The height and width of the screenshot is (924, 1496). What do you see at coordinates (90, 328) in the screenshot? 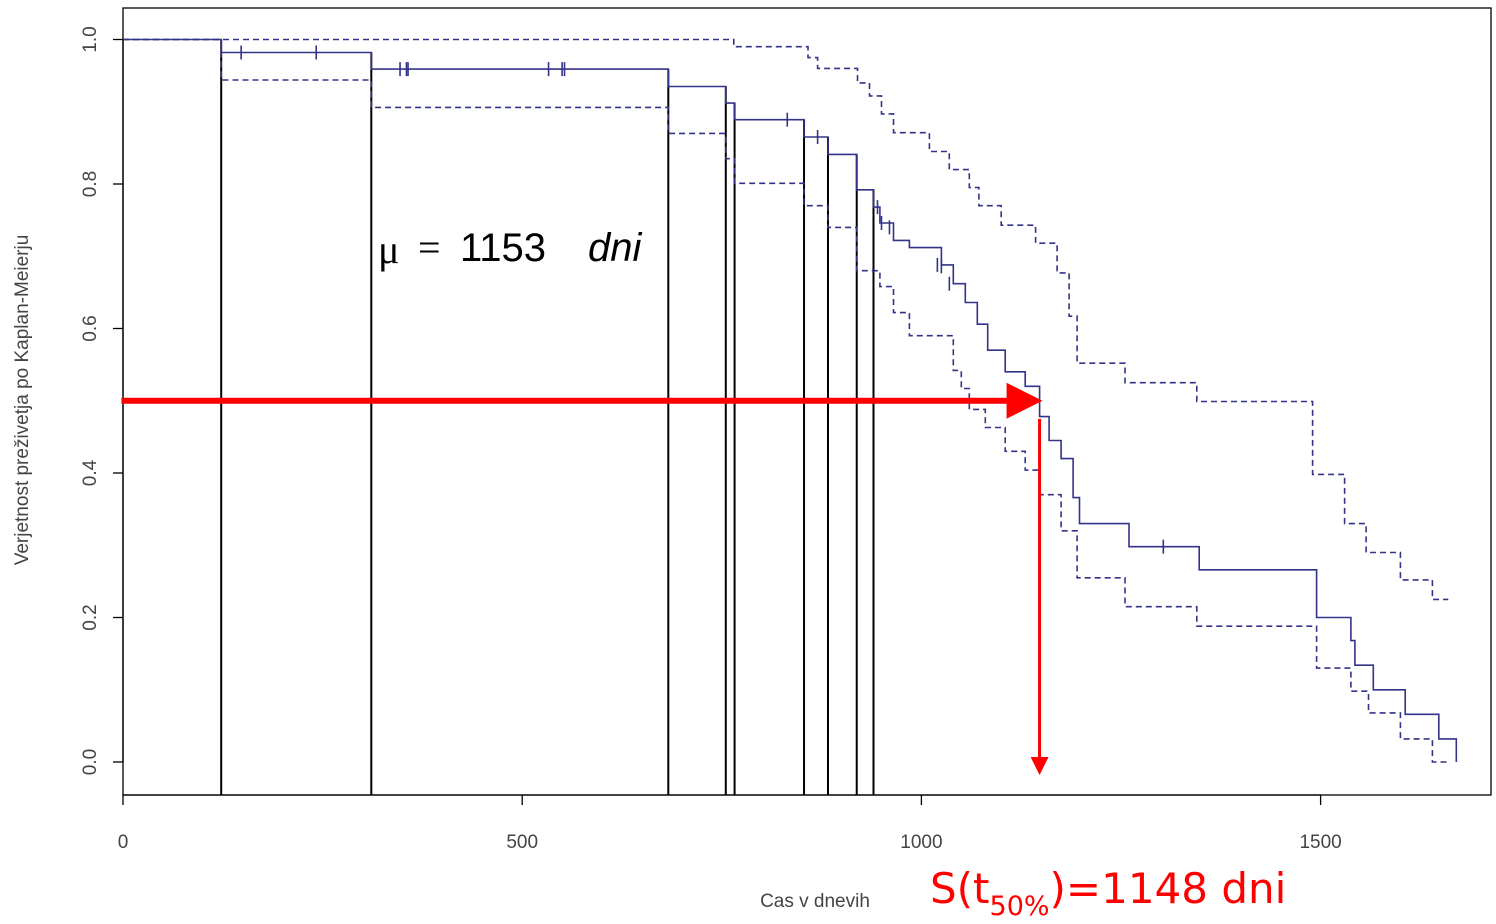
I see `y-tick-label: 0.6` at bounding box center [90, 328].